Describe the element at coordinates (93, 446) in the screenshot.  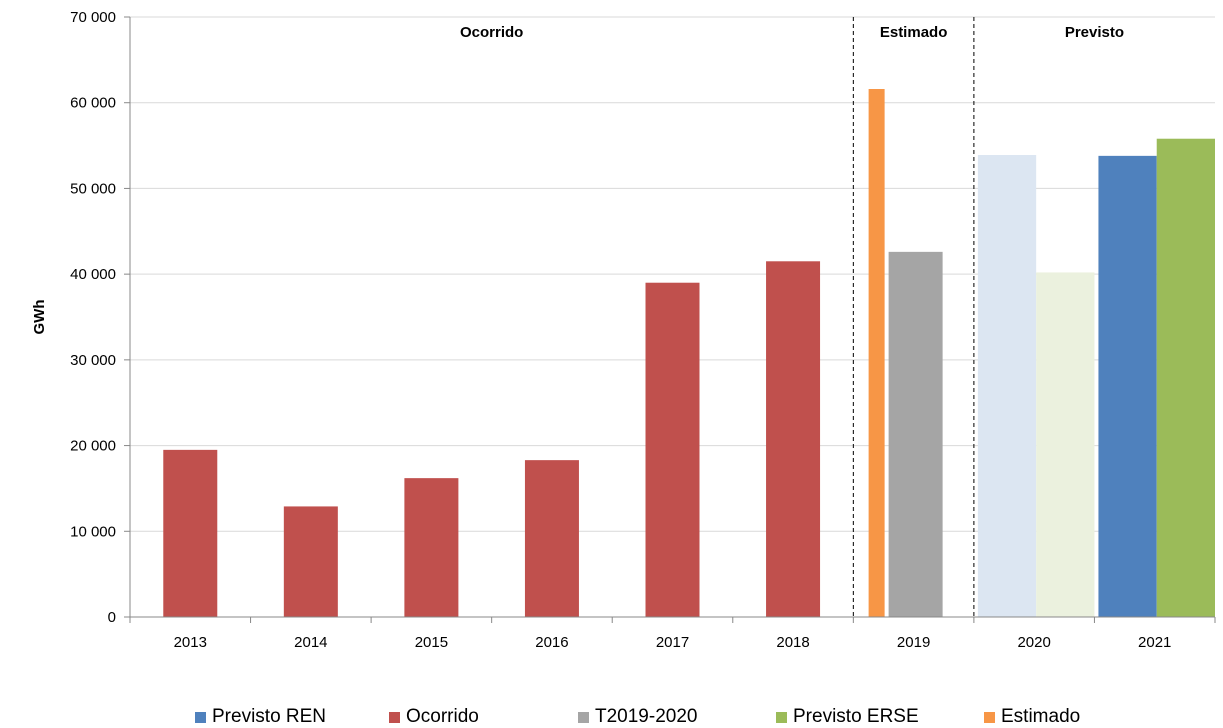
I see `y-tick-label: 20 000` at that location.